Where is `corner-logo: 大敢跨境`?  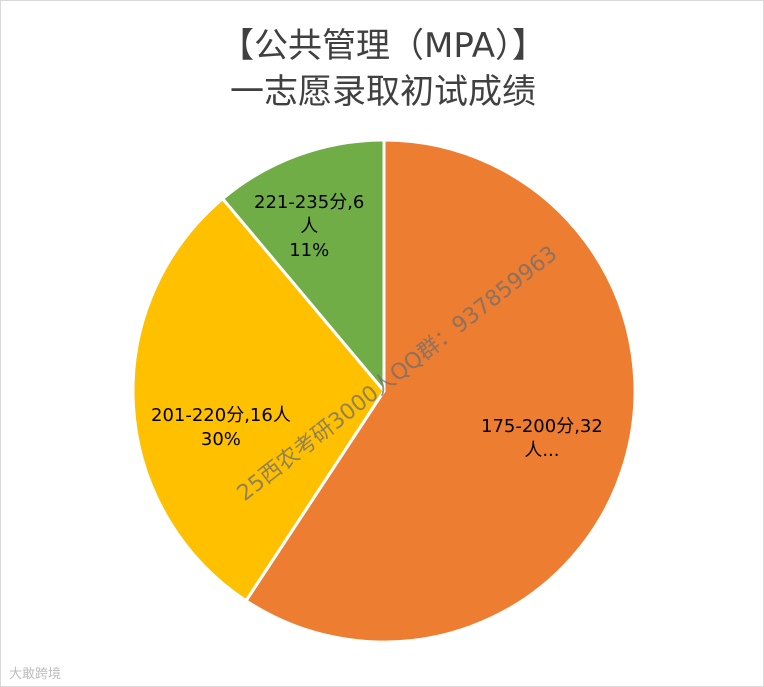 corner-logo: 大敢跨境 is located at coordinates (35, 674).